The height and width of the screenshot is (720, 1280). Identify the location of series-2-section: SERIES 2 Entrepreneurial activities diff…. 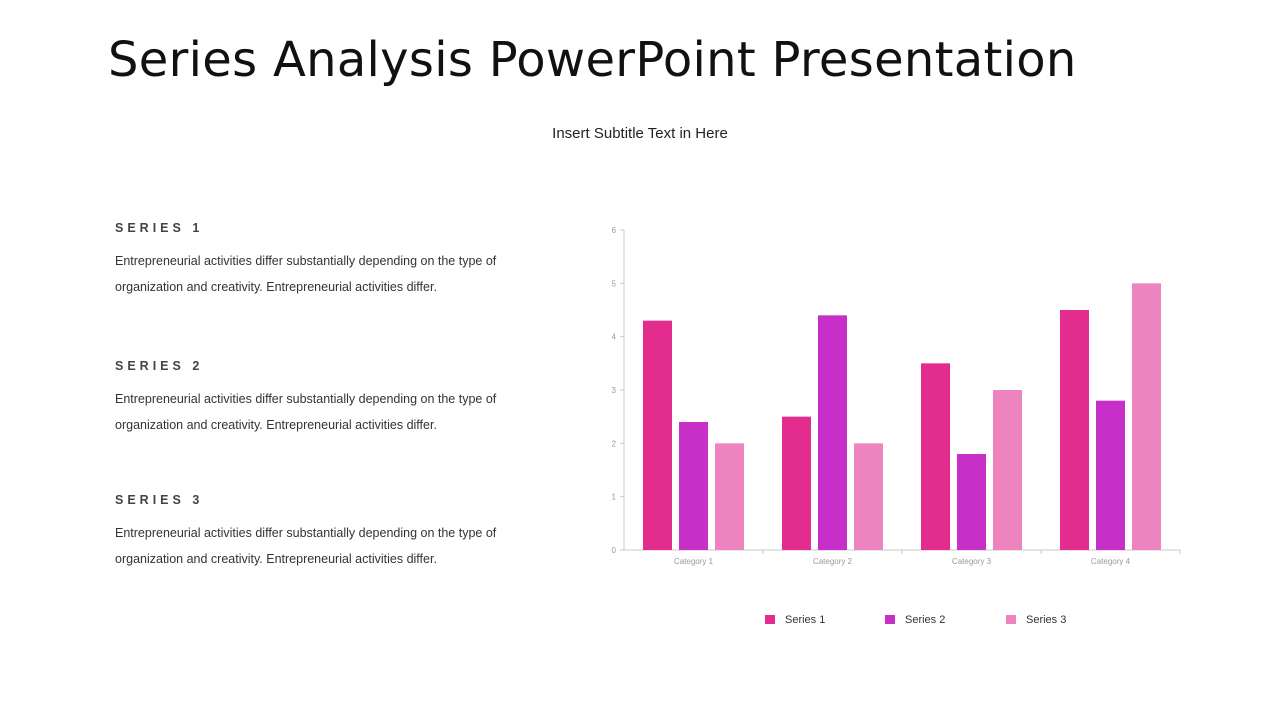
(310, 398).